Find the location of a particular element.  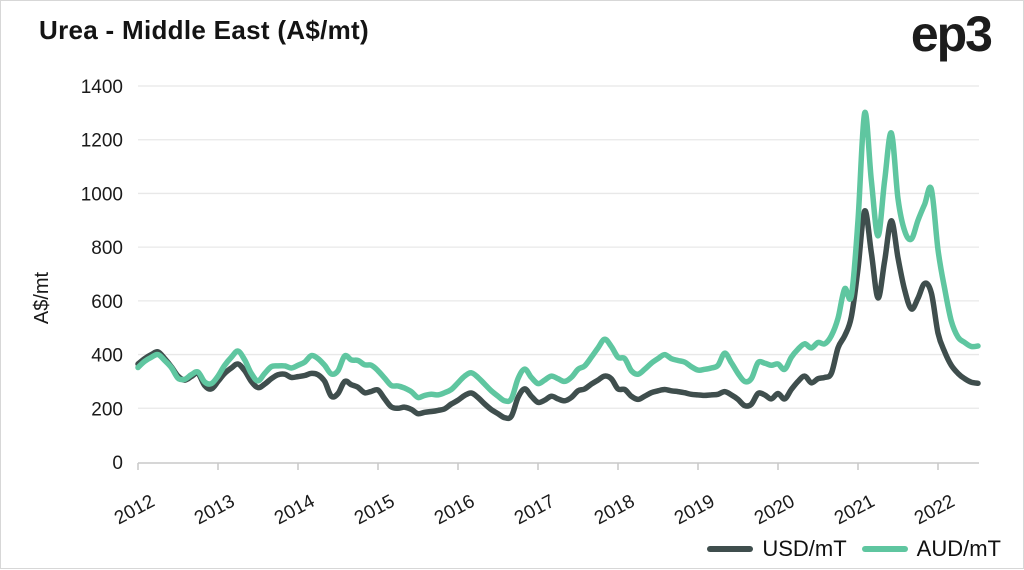

y-tick-label: 600 is located at coordinates (107, 302).